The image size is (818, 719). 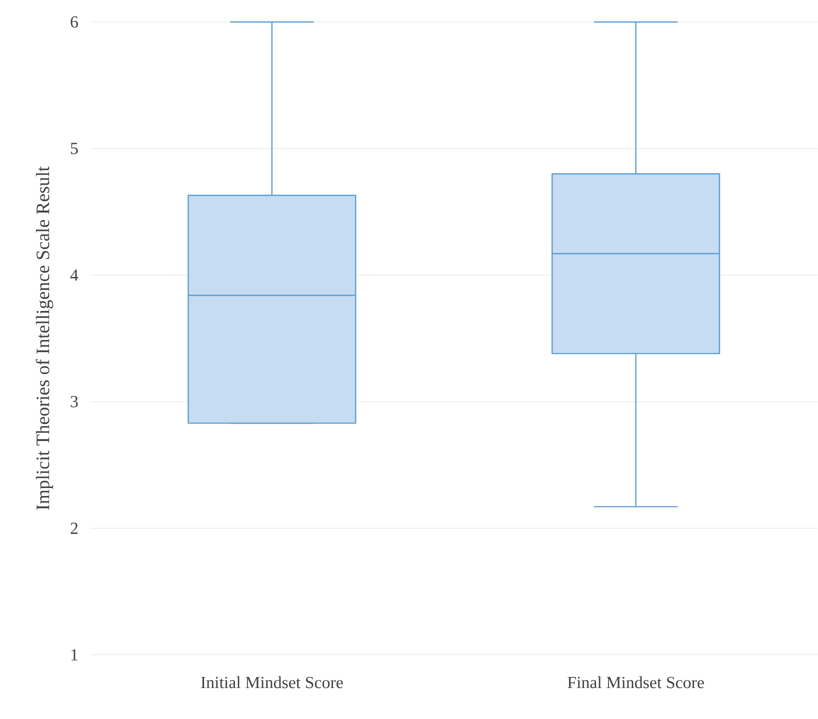 I want to click on x-tick-label: Initial Mindset Score, so click(x=272, y=682).